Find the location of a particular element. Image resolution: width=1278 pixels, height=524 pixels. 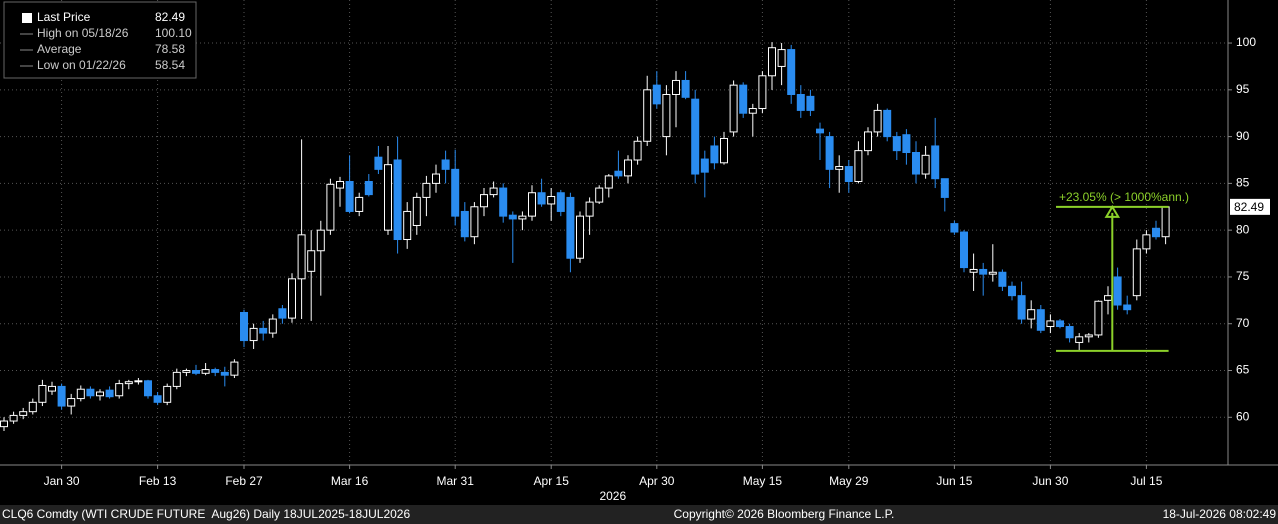

x-tick-label: Mar 31 is located at coordinates (456, 481).